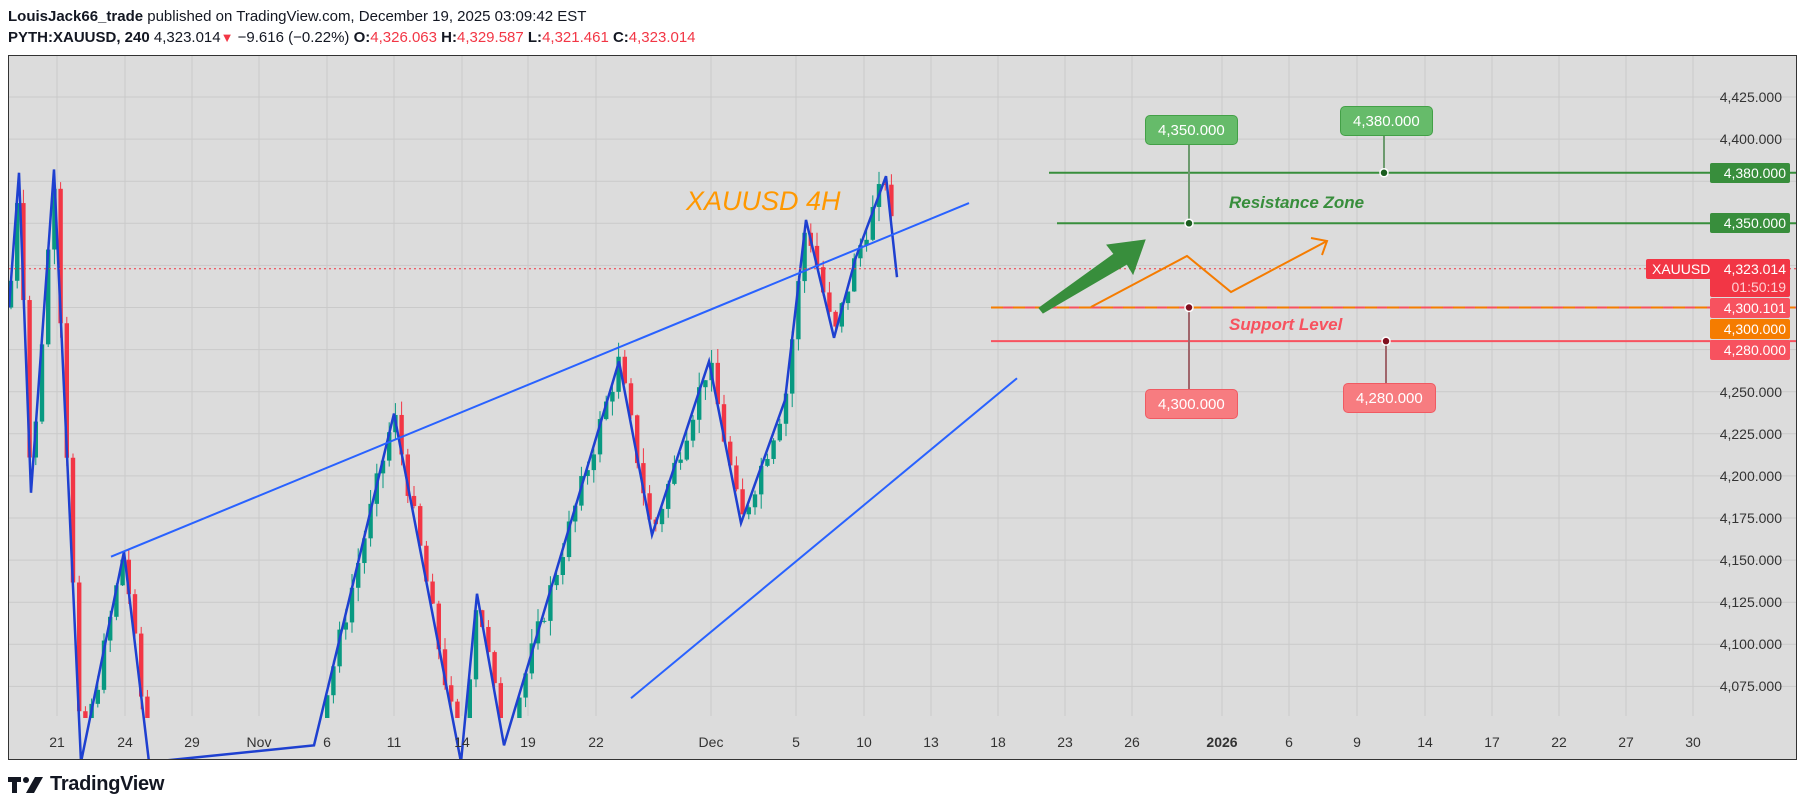 Image resolution: width=1807 pixels, height=807 pixels. Describe the element at coordinates (1750, 560) in the screenshot. I see `price-axis-label: 4,150.000` at that location.